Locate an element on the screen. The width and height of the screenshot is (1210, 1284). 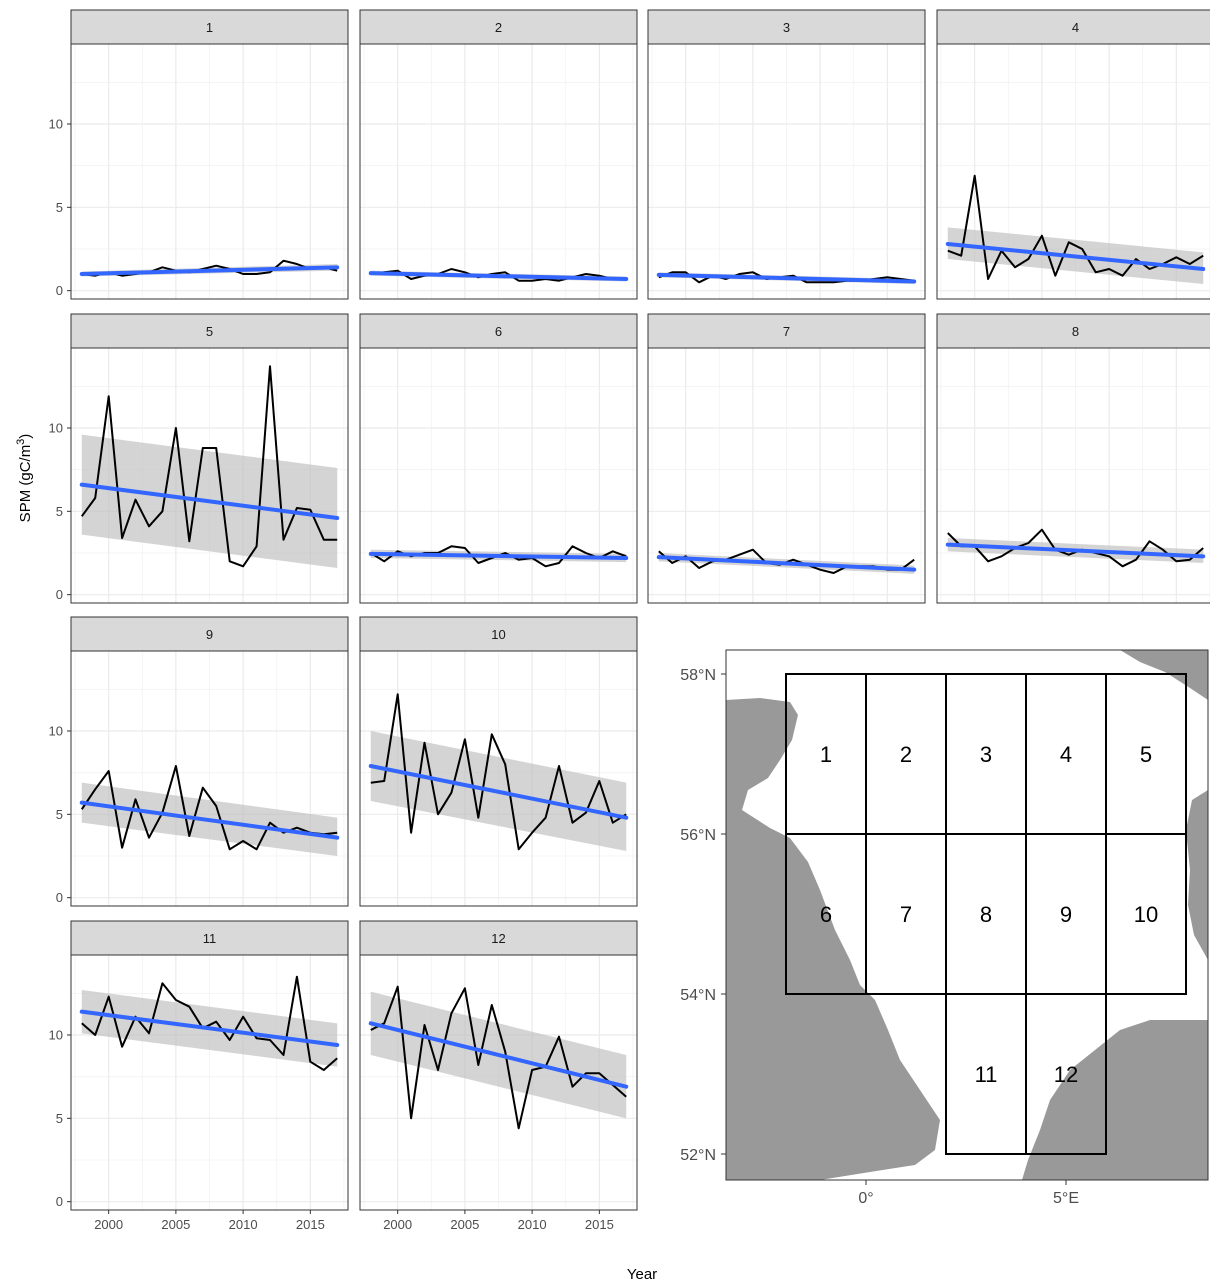
facet-panel-11: 11 0 5 10 2000 2005 2010 2015 is located at coordinates (199, 1076).